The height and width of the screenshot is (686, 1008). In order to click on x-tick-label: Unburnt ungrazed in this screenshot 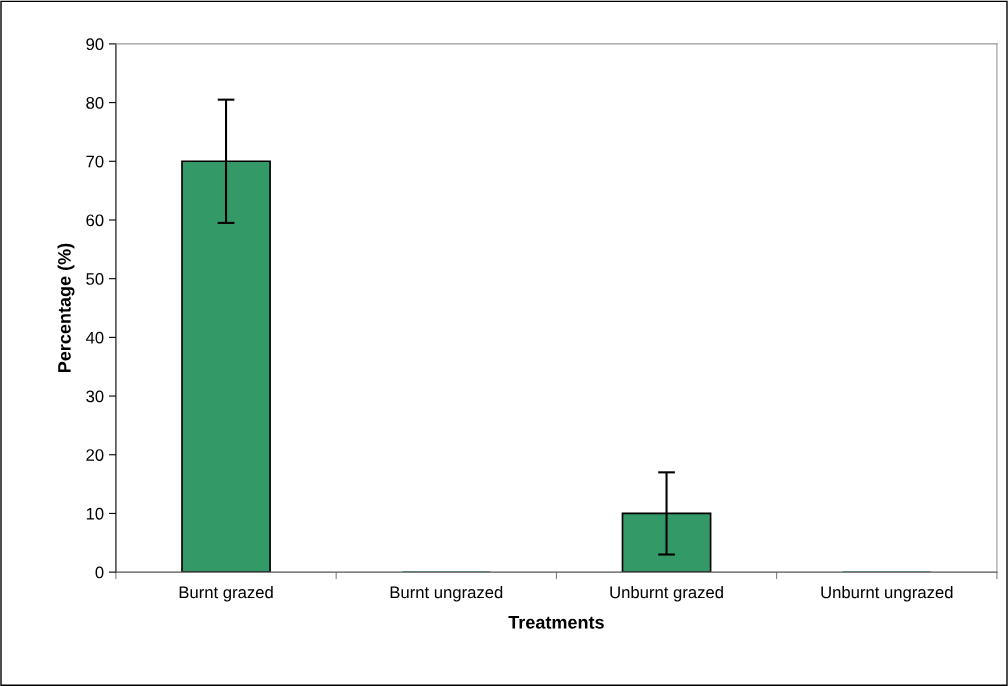, I will do `click(887, 594)`.